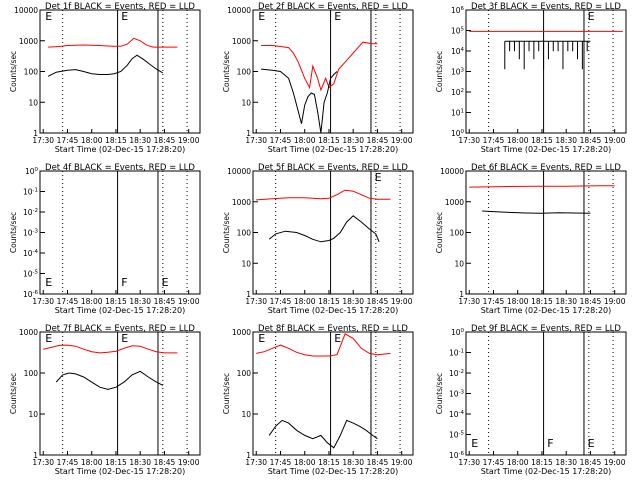 This screenshot has height=480, width=640. Describe the element at coordinates (458, 10) in the screenshot. I see `y-tick-label: 106` at that location.